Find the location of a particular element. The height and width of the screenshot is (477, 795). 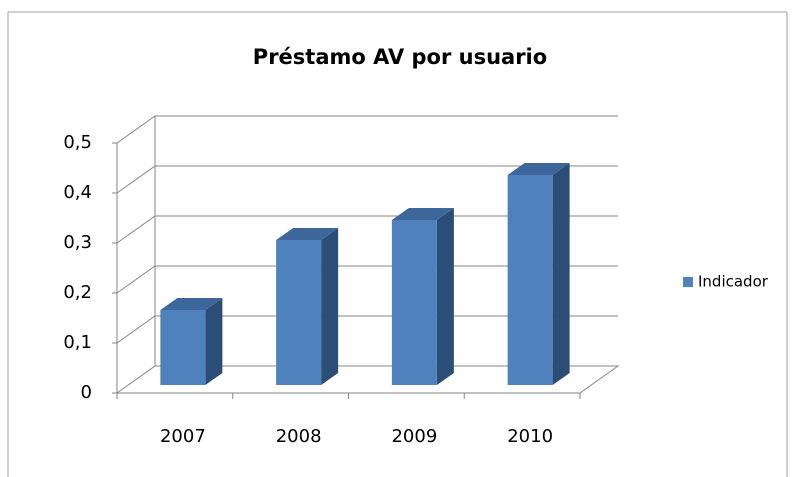

x-tick-label: 2010 is located at coordinates (530, 436).